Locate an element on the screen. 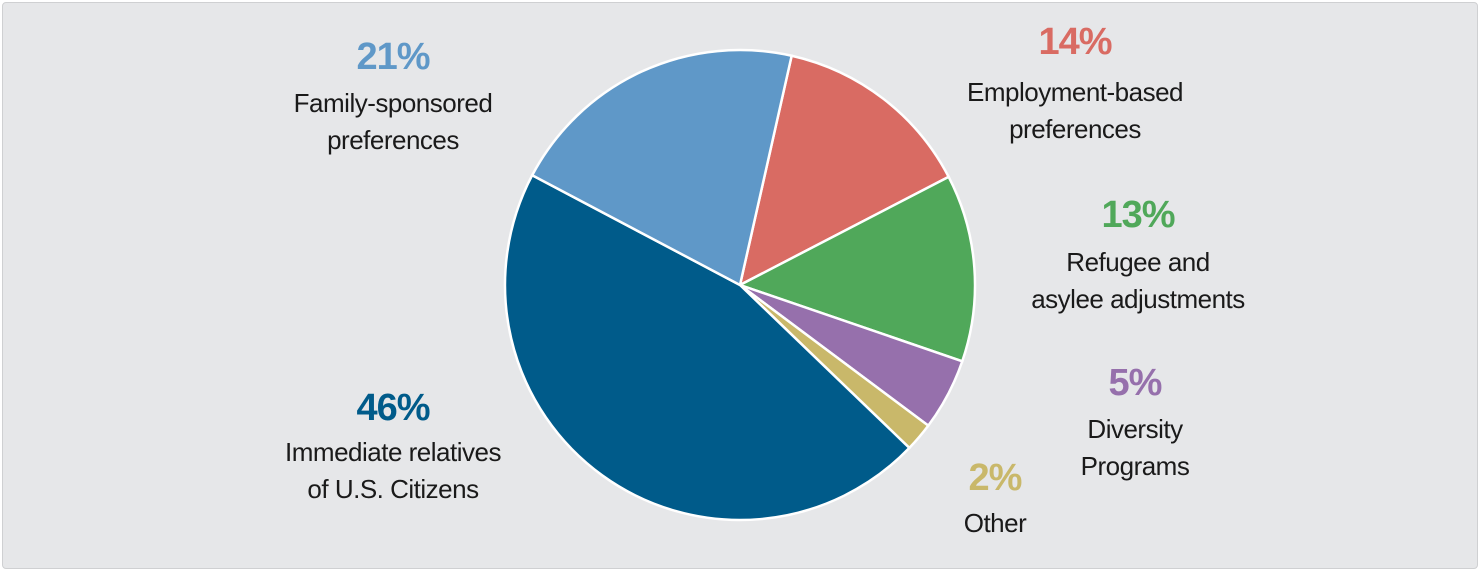 The height and width of the screenshot is (571, 1480). category-label: Diversity Programs is located at coordinates (1135, 447).